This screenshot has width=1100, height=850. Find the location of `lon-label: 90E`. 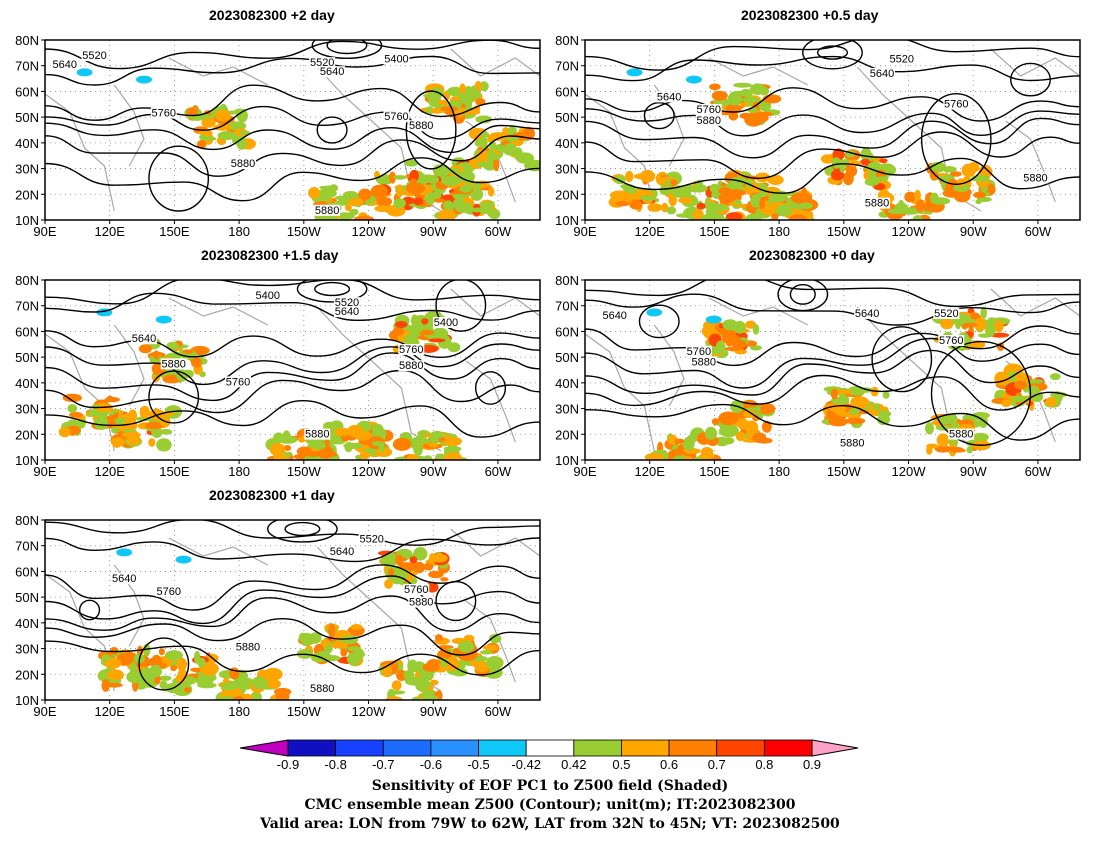

lon-label: 90E is located at coordinates (44, 711).